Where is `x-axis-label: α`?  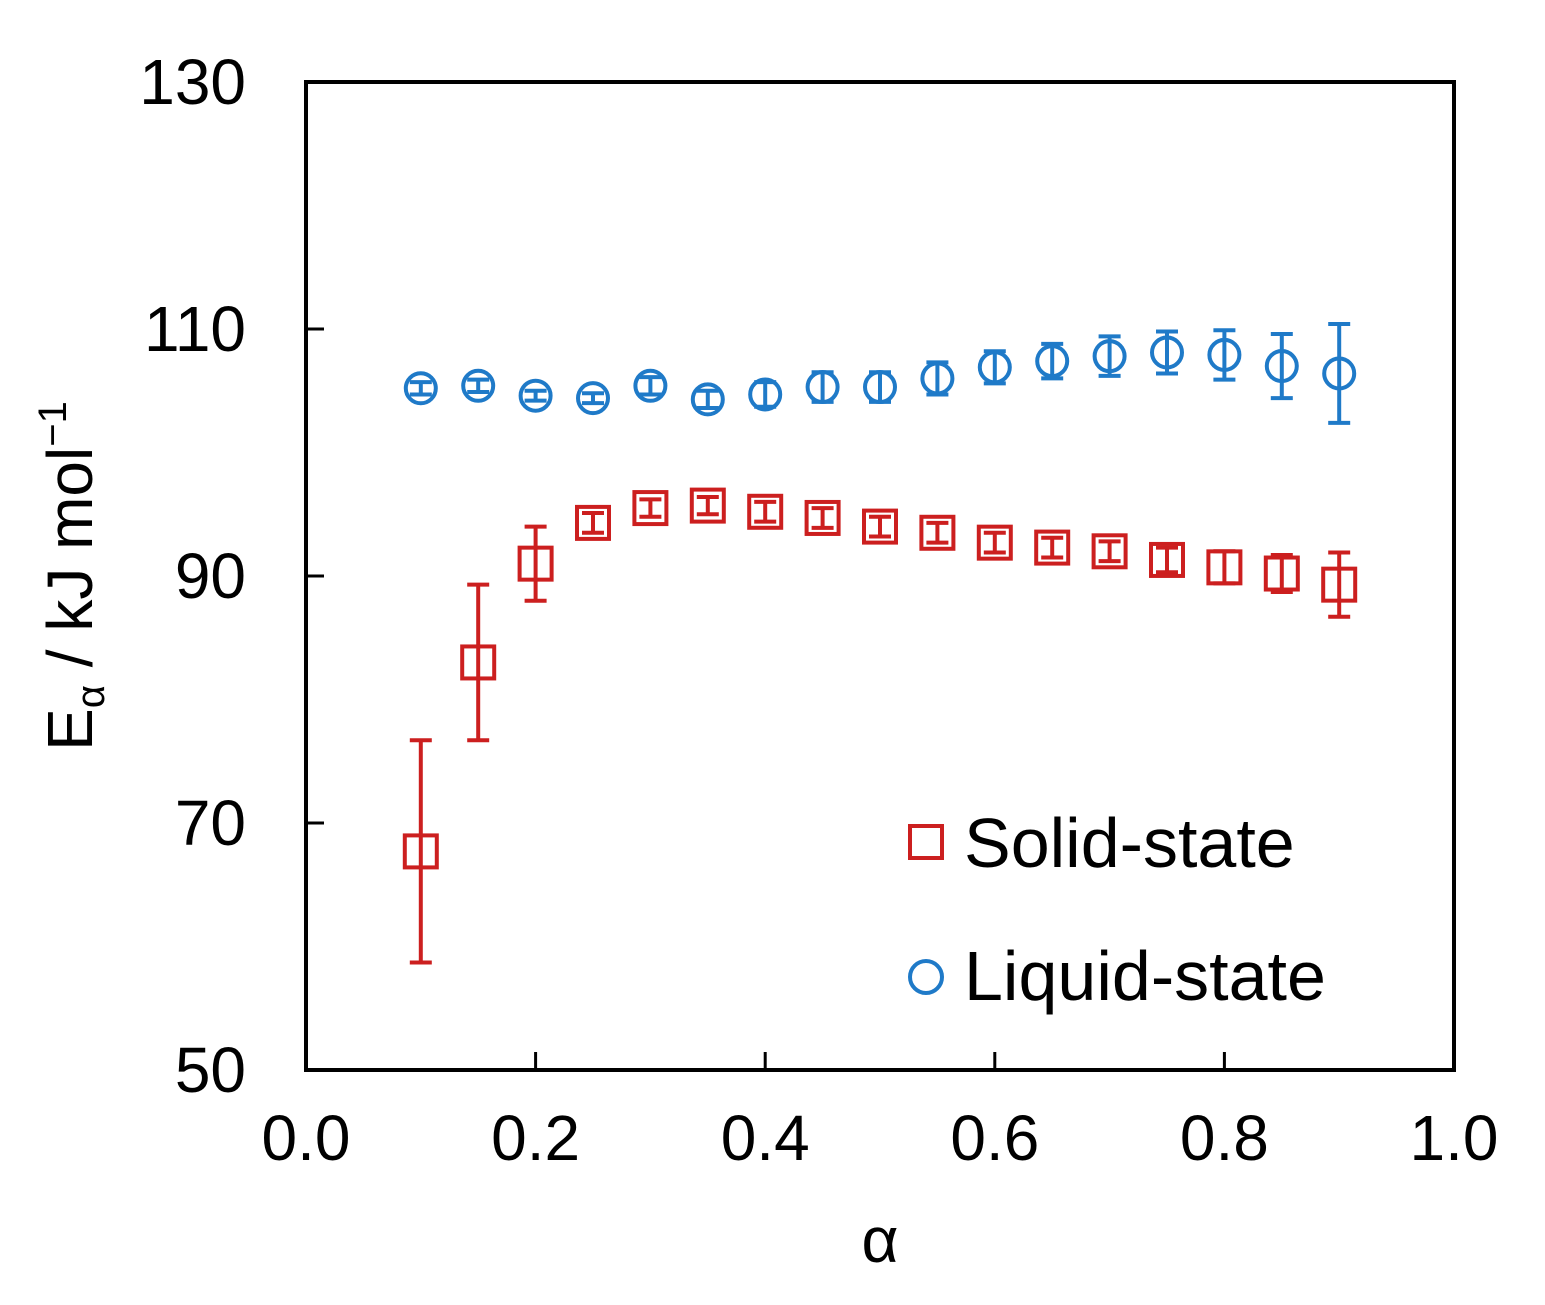 x-axis-label: α is located at coordinates (880, 1240).